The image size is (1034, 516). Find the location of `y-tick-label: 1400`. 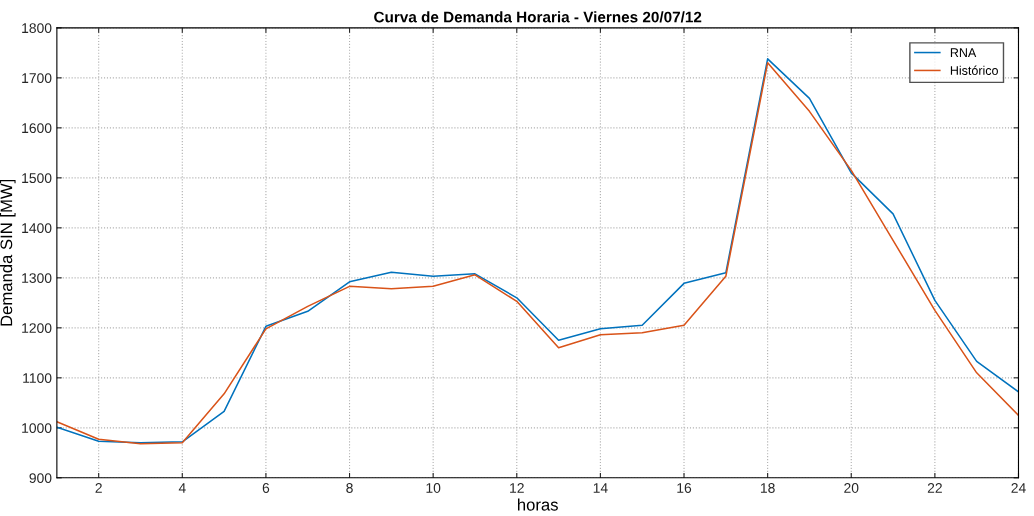

y-tick-label: 1400 is located at coordinates (37, 228).